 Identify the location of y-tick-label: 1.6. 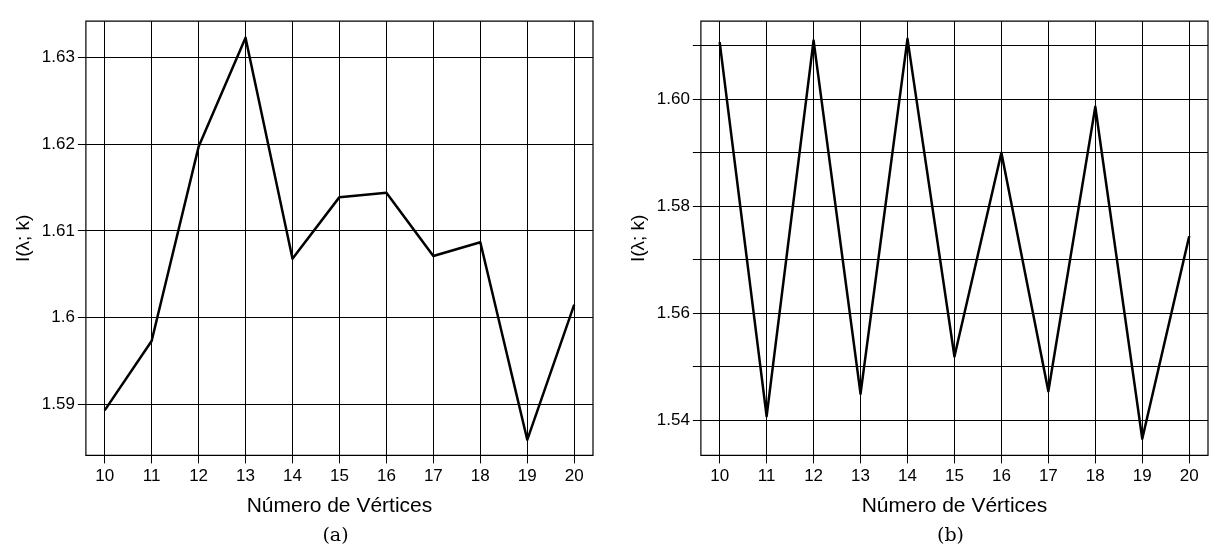
(63, 317).